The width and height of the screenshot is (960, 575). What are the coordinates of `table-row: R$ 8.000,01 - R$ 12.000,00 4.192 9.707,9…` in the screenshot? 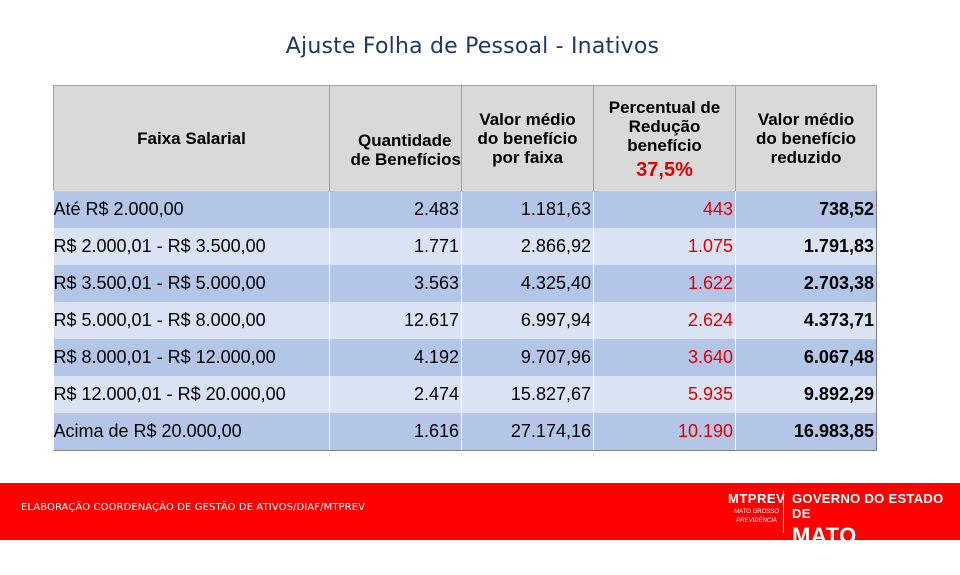 It's located at (465, 357).